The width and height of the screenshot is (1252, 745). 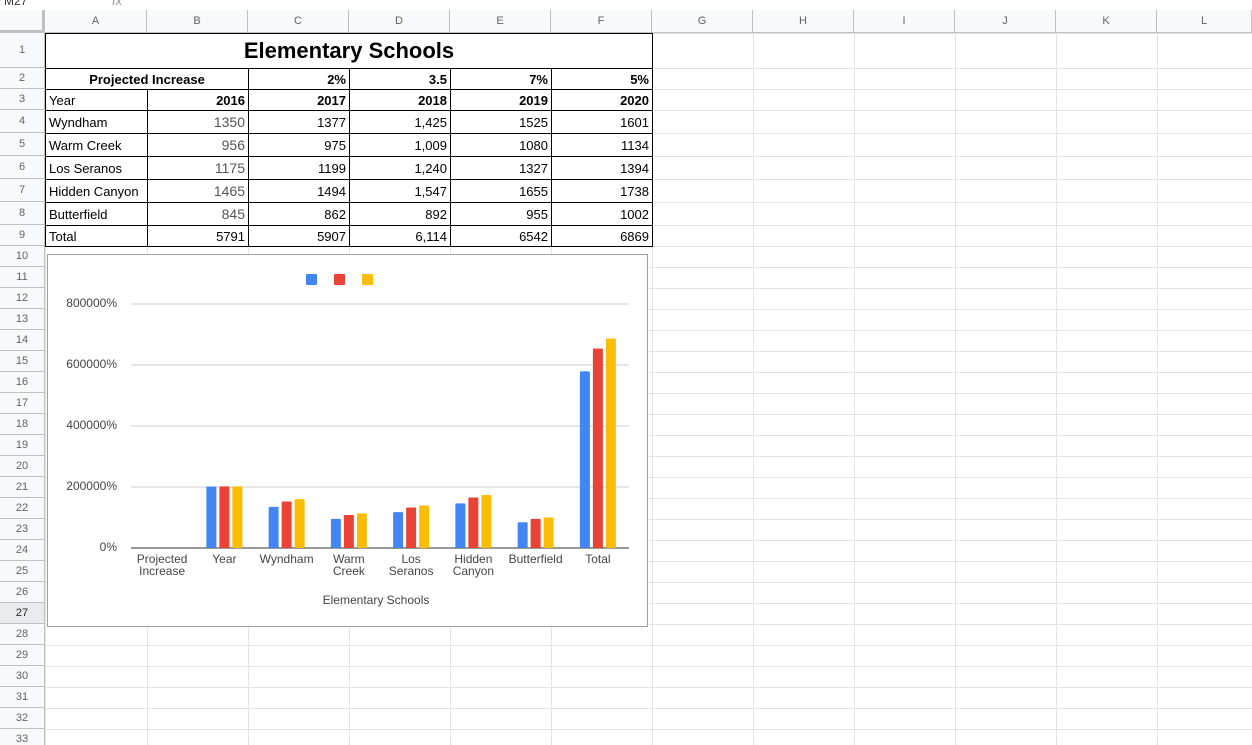 What do you see at coordinates (601, 21) in the screenshot?
I see `column-header: F` at bounding box center [601, 21].